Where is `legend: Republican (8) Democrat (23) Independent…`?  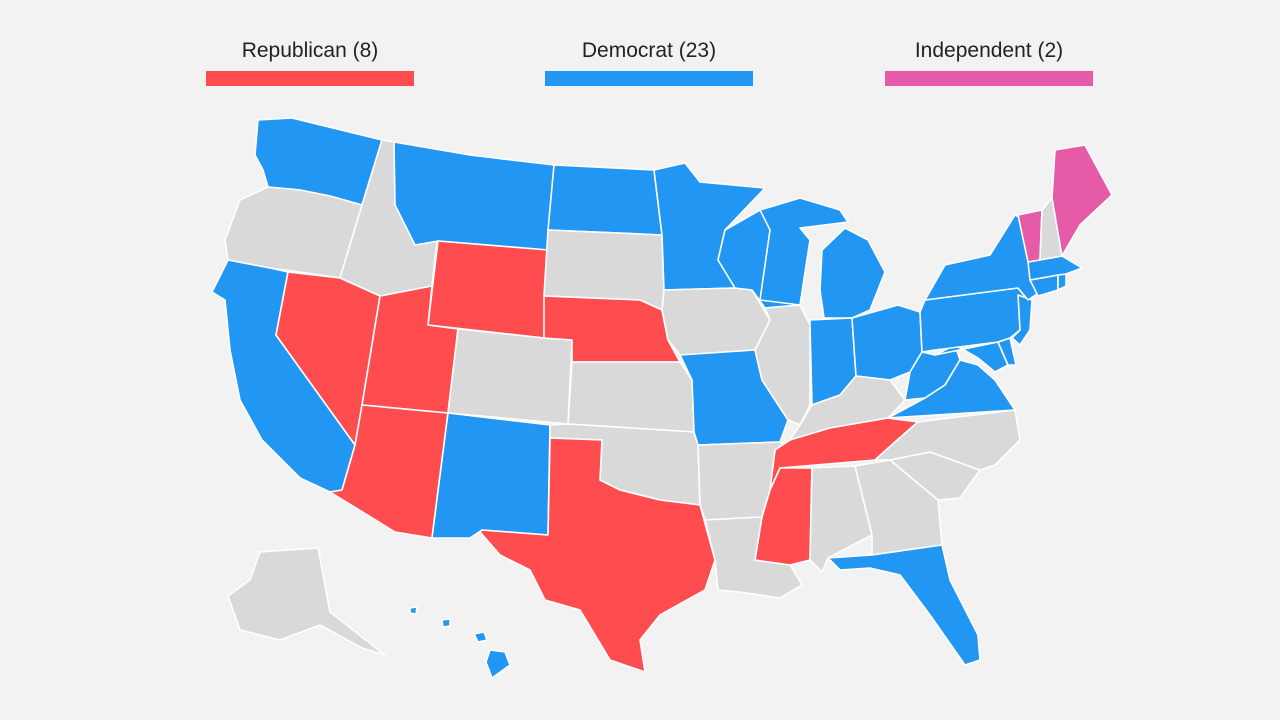
legend: Republican (8) Democrat (23) Independent… is located at coordinates (640, 64).